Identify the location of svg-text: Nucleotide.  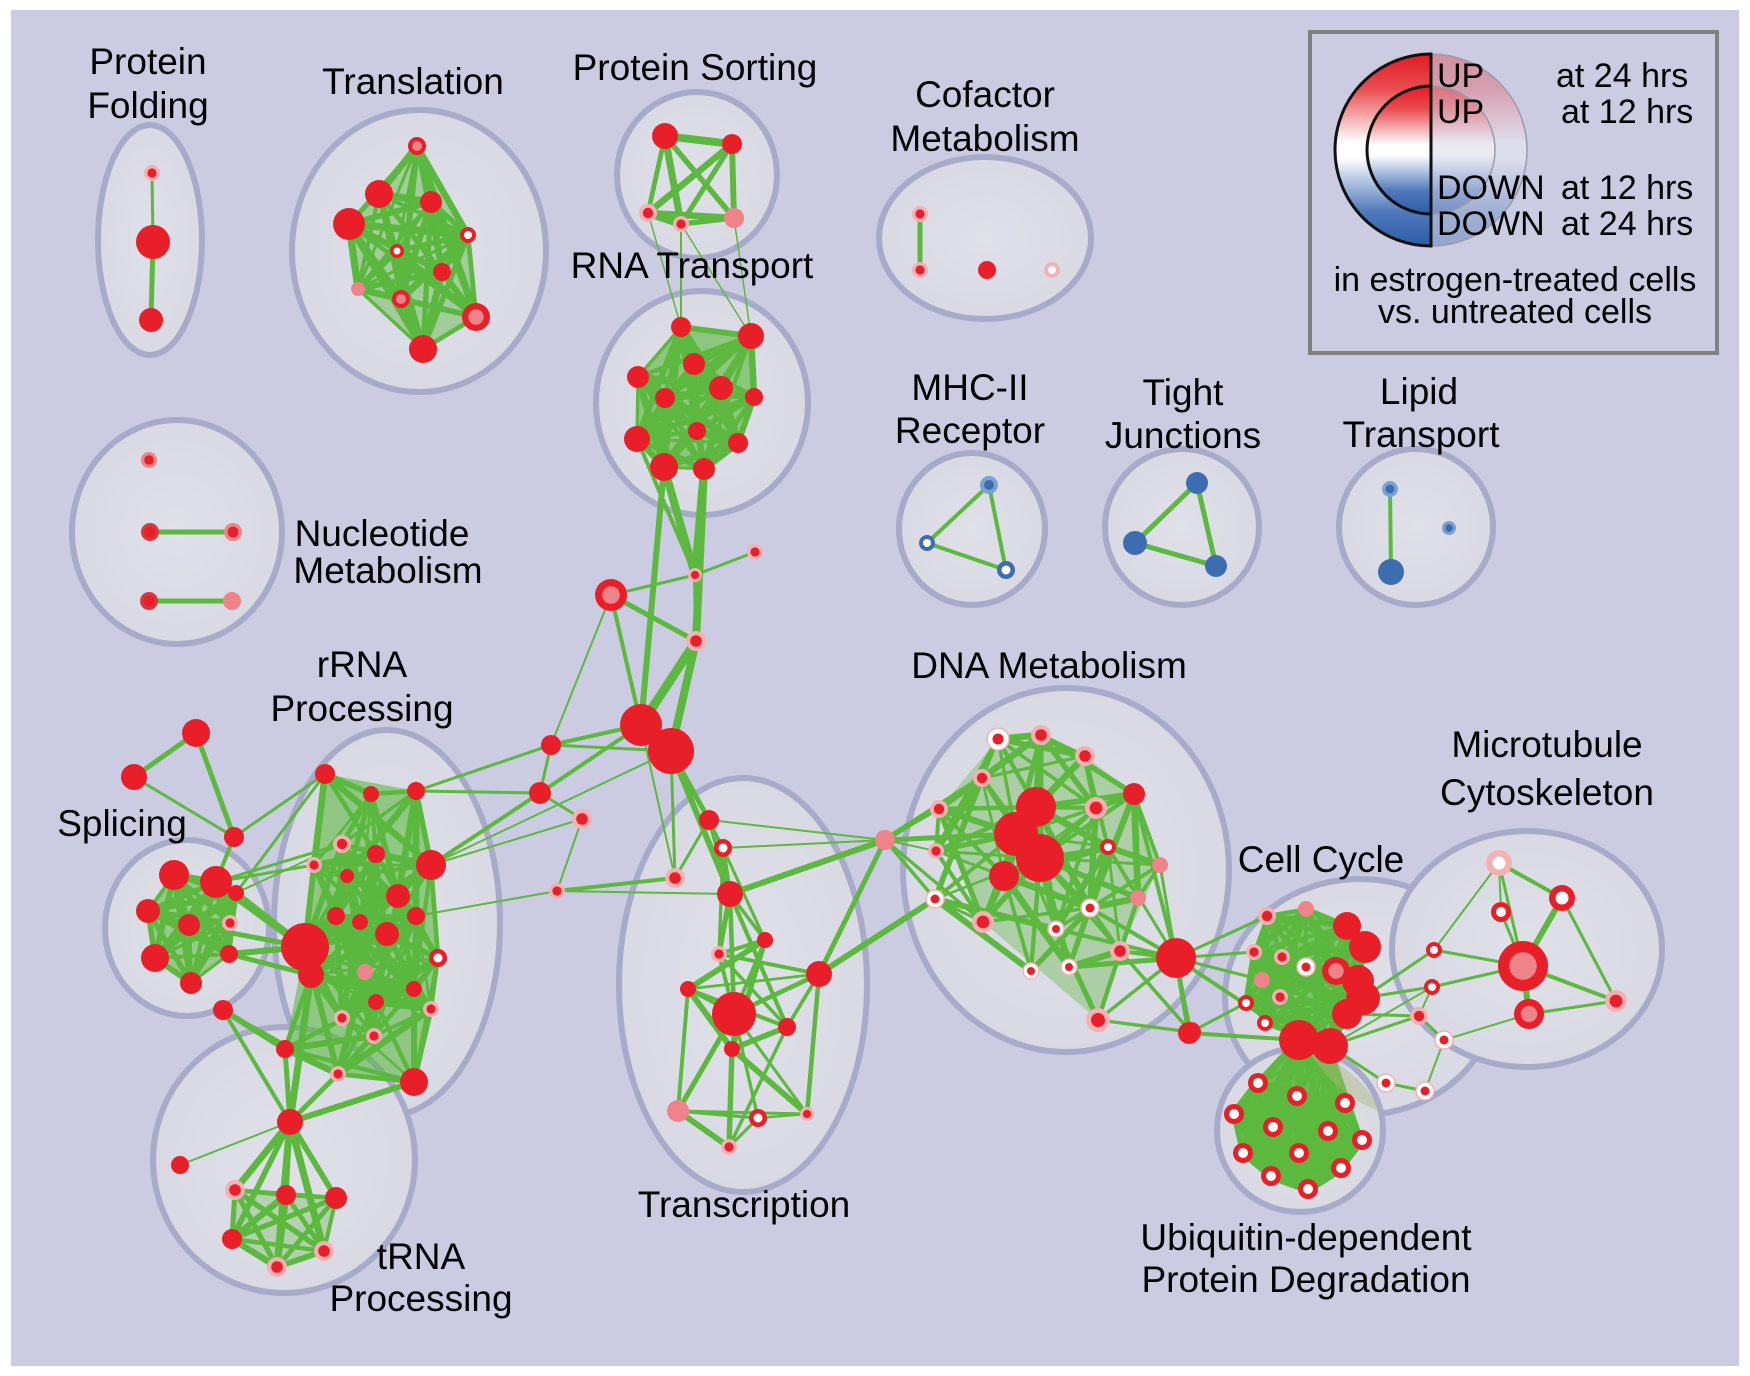
(382, 533).